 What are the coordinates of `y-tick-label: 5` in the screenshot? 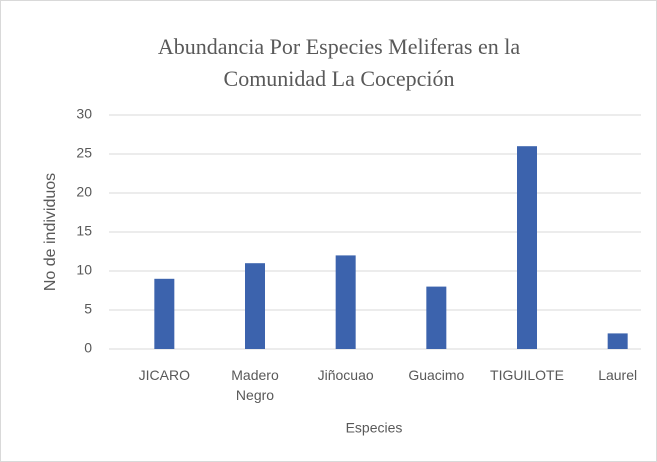 It's located at (88, 309).